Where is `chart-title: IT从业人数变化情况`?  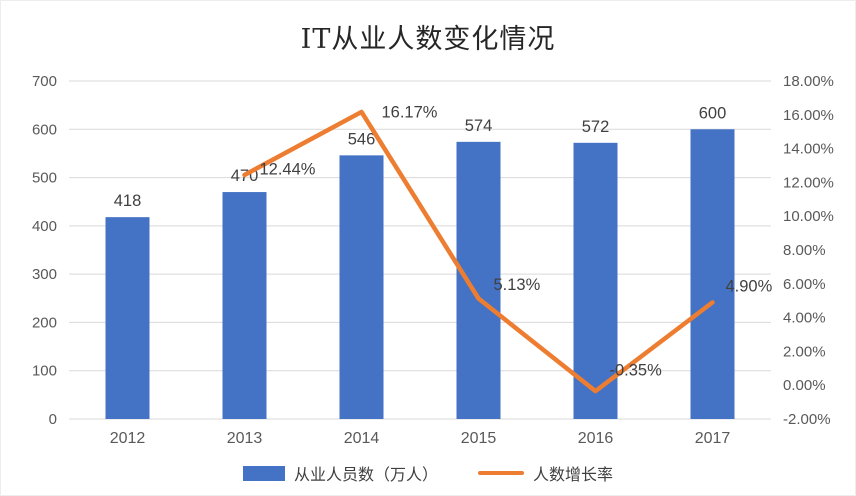 chart-title: IT从业人数变化情况 is located at coordinates (428, 39).